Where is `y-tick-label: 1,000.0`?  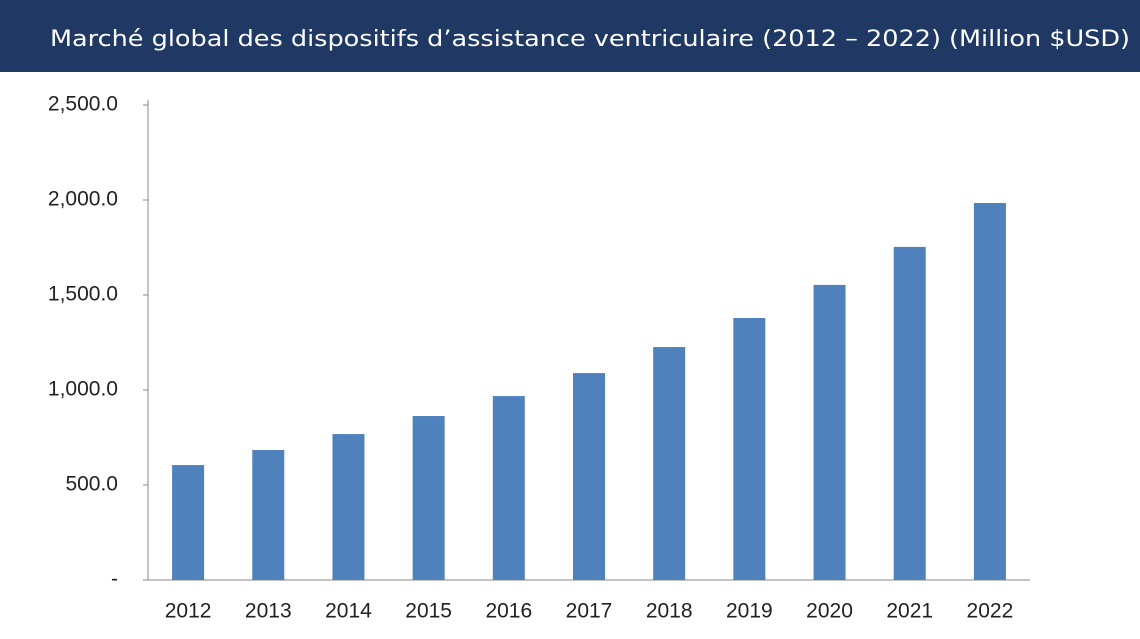
y-tick-label: 1,000.0 is located at coordinates (83, 389).